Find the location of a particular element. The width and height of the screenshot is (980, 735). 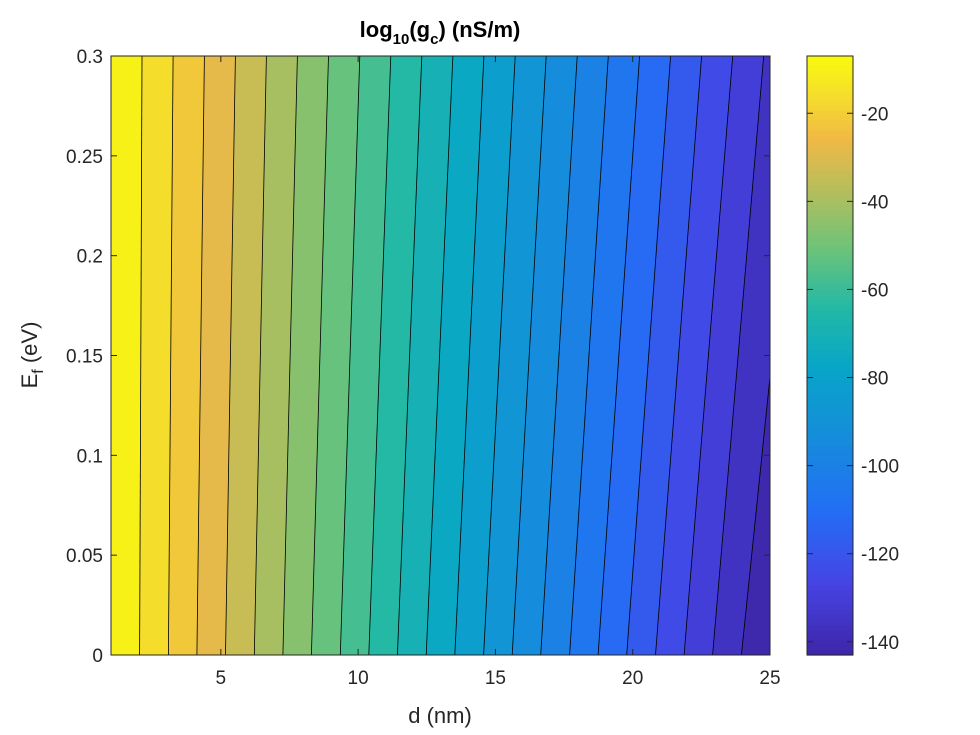

y-tick-label: 0 is located at coordinates (97, 656).